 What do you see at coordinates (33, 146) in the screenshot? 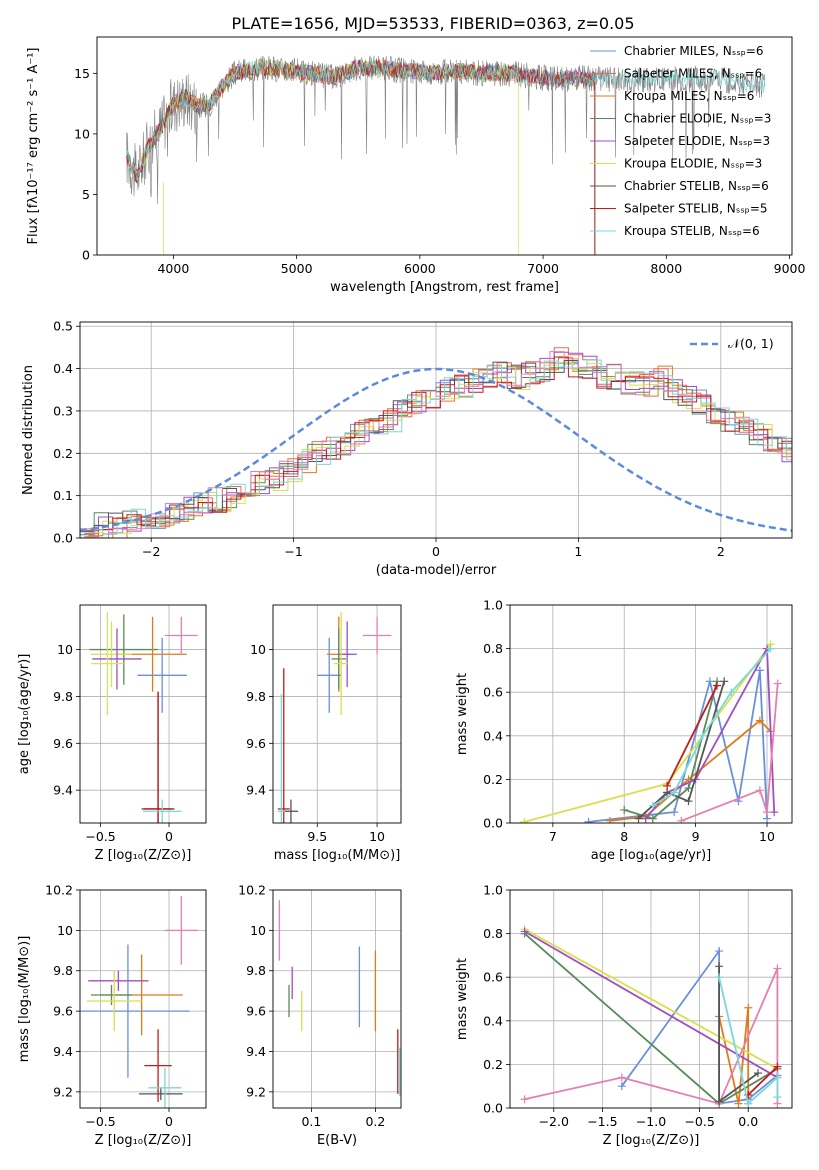
I see `y-axis-label: Flux [fλ10⁻¹⁷ erg cm⁻² s⁻¹ A⁻¹]` at bounding box center [33, 146].